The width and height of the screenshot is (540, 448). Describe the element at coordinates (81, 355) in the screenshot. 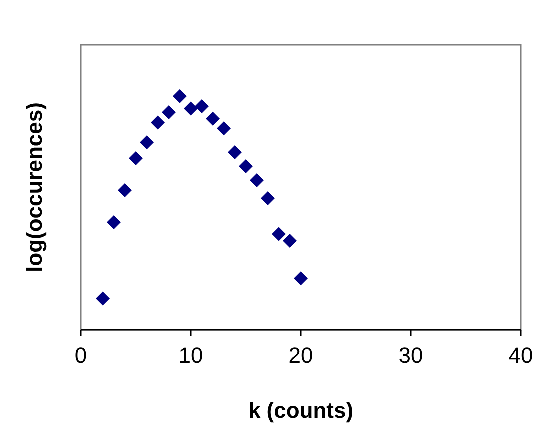

I see `x-tick-label: 0` at that location.